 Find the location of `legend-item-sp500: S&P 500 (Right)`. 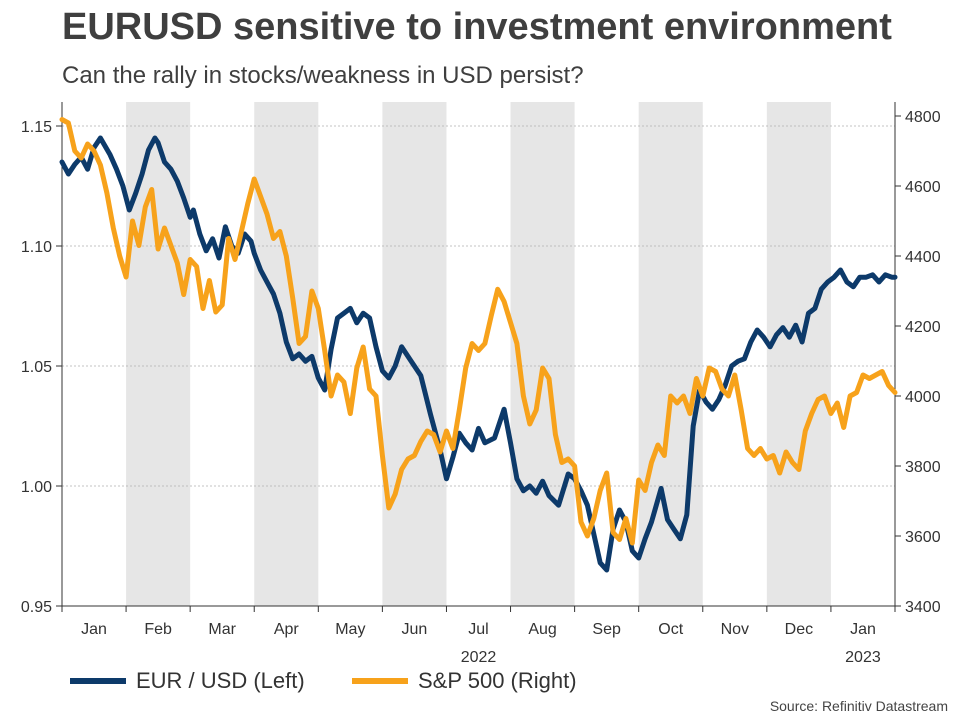

legend-item-sp500: S&P 500 (Right) is located at coordinates (464, 681).